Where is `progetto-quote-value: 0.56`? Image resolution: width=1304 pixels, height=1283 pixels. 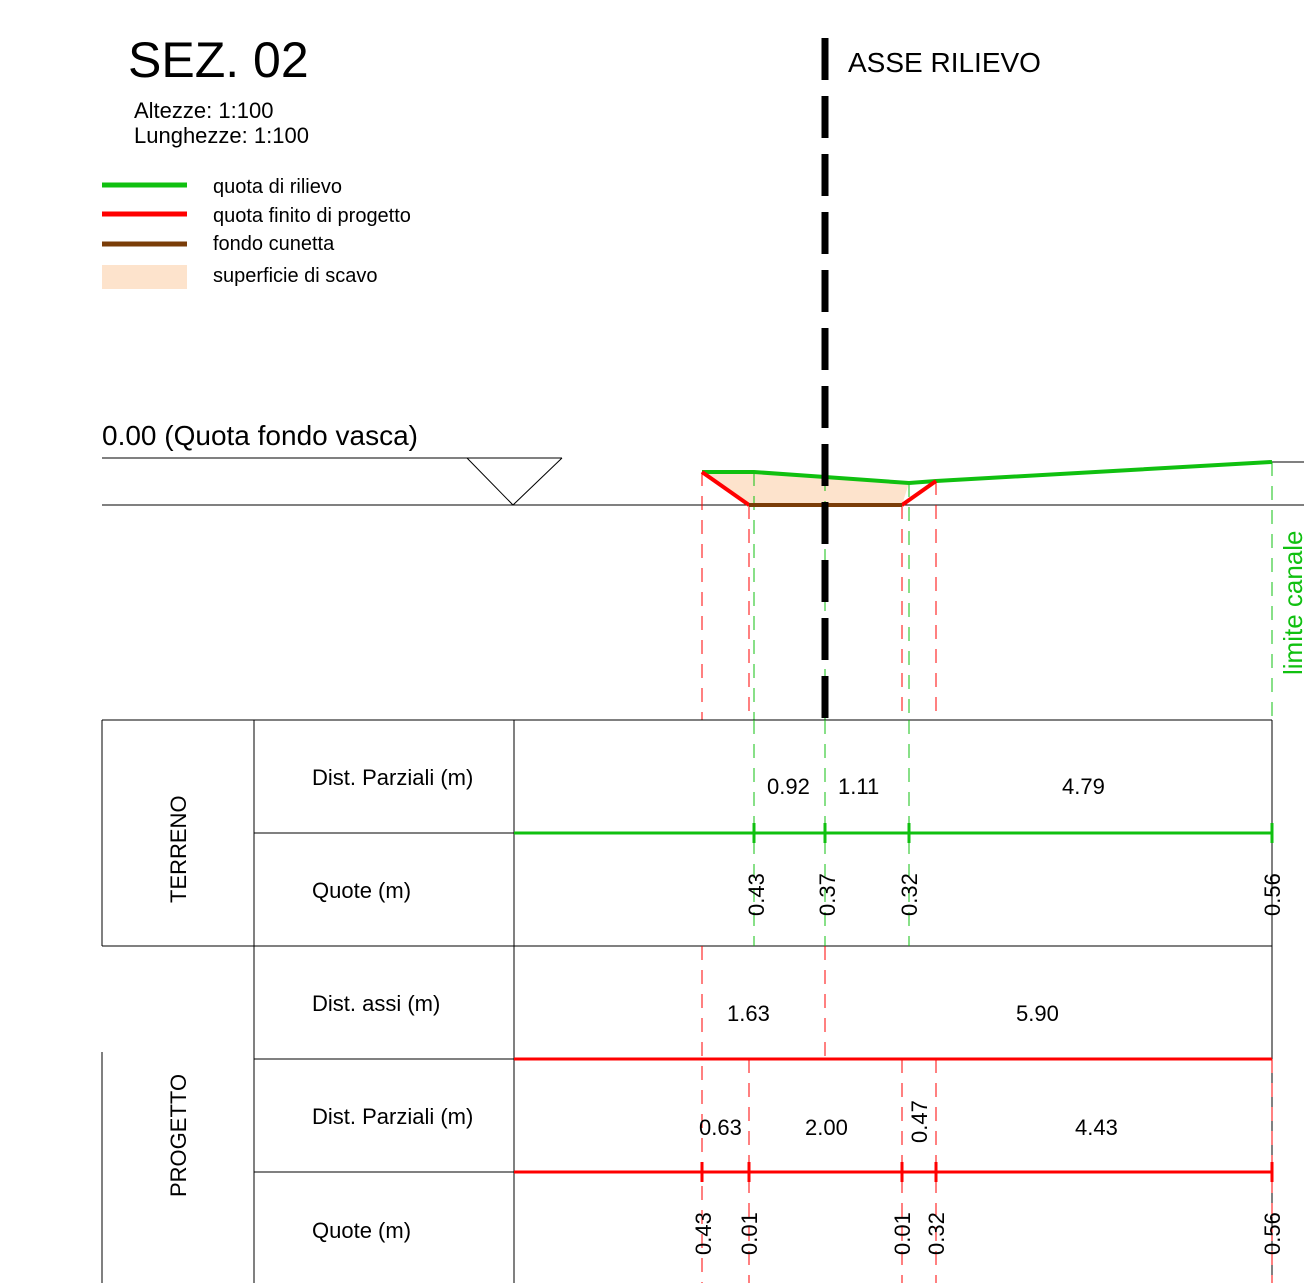 progetto-quote-value: 0.56 is located at coordinates (1272, 1233).